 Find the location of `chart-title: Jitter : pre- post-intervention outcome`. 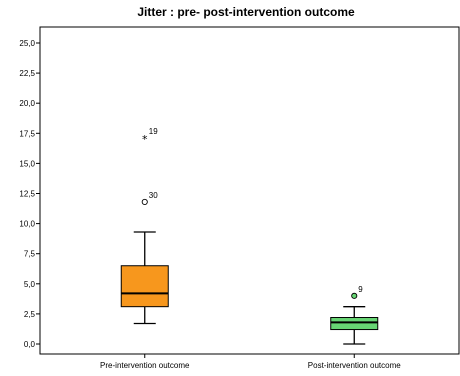

chart-title: Jitter : pre- post-intervention outcome is located at coordinates (246, 12).